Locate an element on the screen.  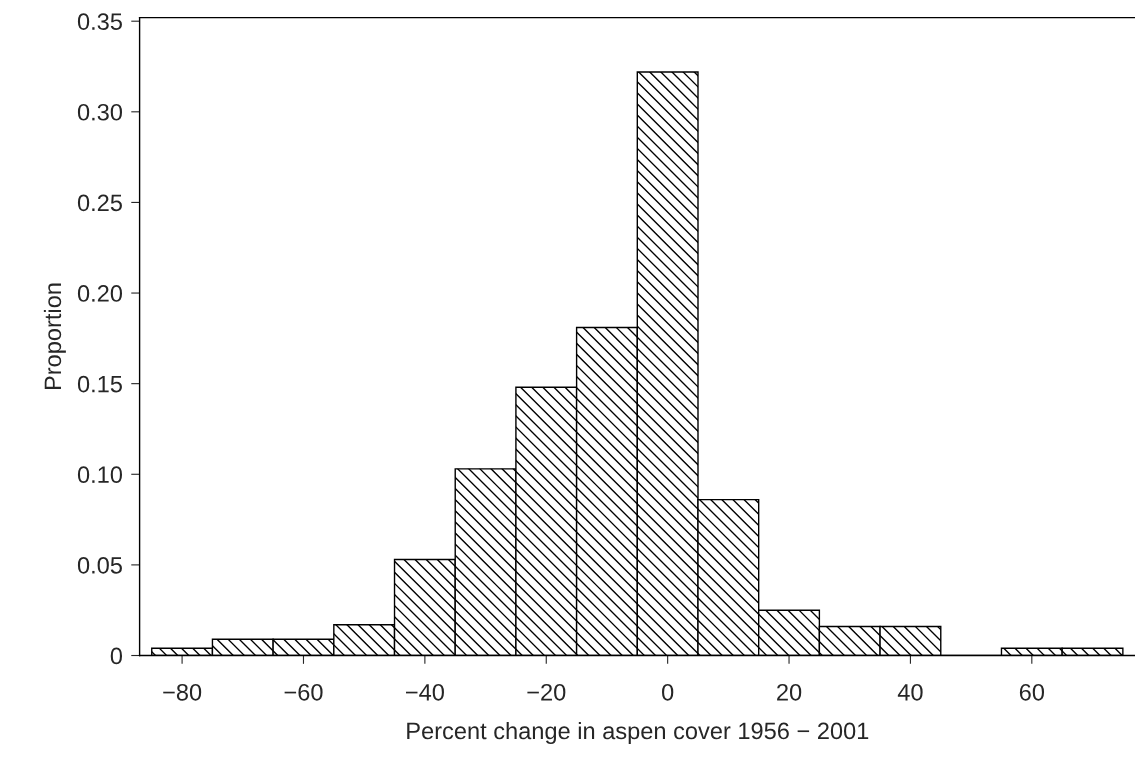
x-tick-label: 60 is located at coordinates (1032, 692).